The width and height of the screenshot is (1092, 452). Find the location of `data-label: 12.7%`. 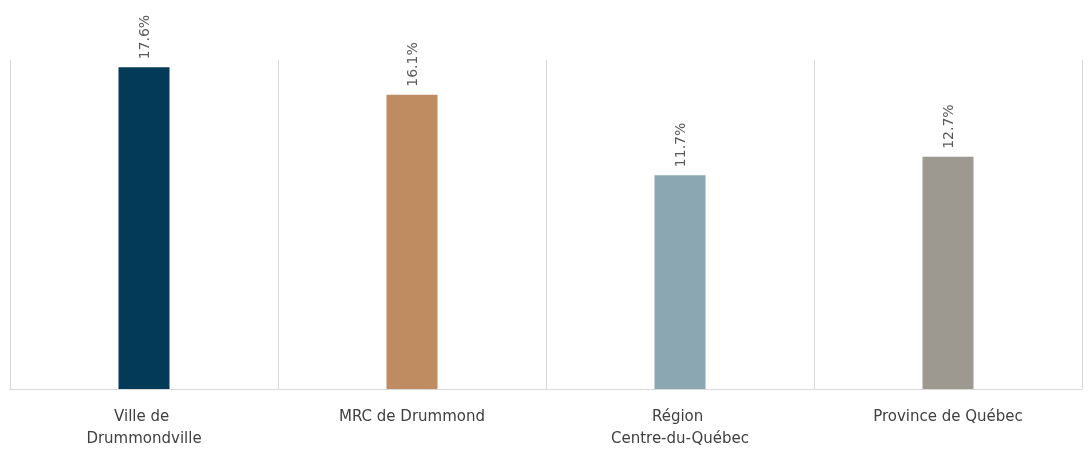

data-label: 12.7% is located at coordinates (948, 126).